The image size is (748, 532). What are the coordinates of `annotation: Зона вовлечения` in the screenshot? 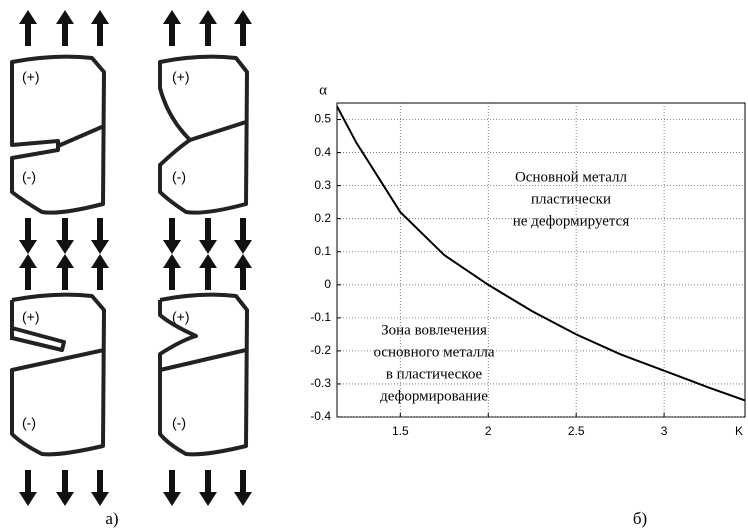 It's located at (434, 330).